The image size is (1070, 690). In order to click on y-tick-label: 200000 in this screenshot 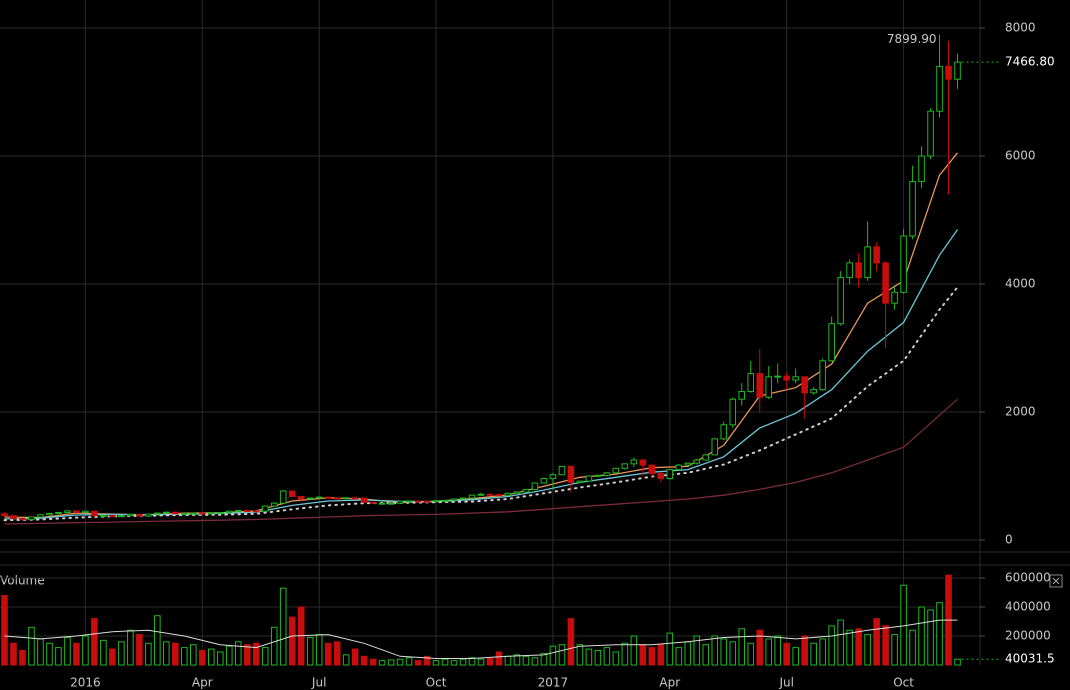, I will do `click(1028, 636)`.